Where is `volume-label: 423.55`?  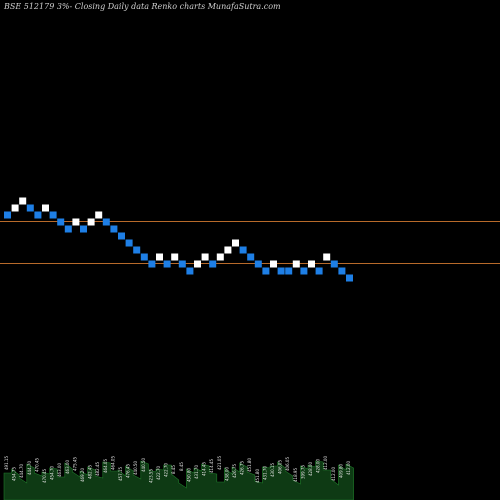 volume-label: 423.55 is located at coordinates (150, 476).